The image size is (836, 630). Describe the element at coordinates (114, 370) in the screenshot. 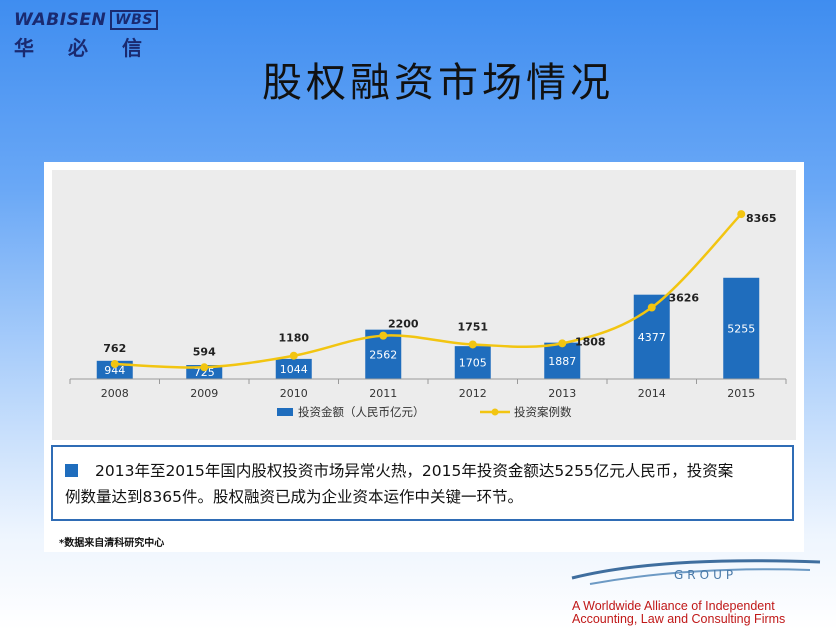

I see `bar-label-2008: 944` at that location.